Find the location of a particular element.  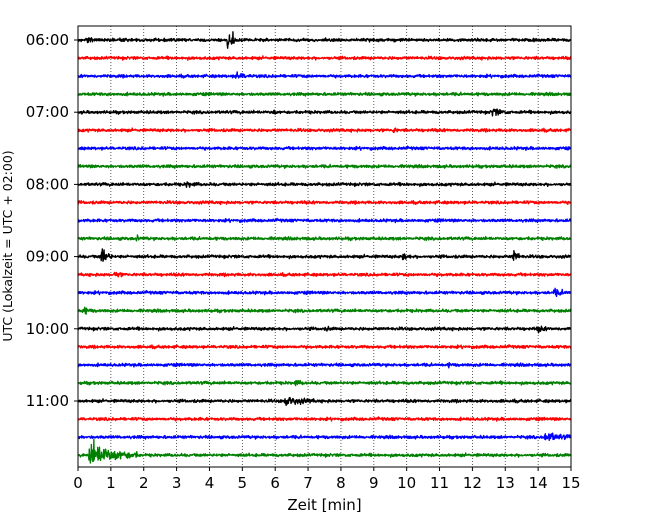

y-tick-label: 09:00 is located at coordinates (47, 257).